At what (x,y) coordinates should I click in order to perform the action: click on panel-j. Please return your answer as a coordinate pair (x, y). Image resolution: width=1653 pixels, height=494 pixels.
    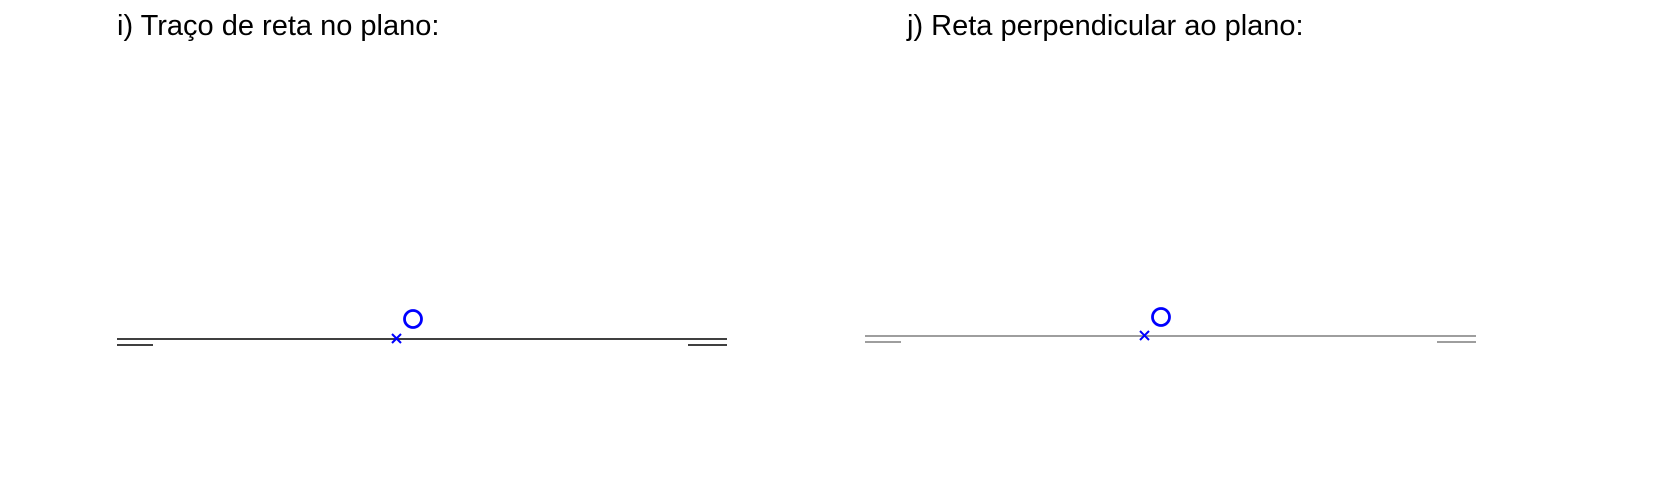
    Looking at the image, I should click on (1170, 325).